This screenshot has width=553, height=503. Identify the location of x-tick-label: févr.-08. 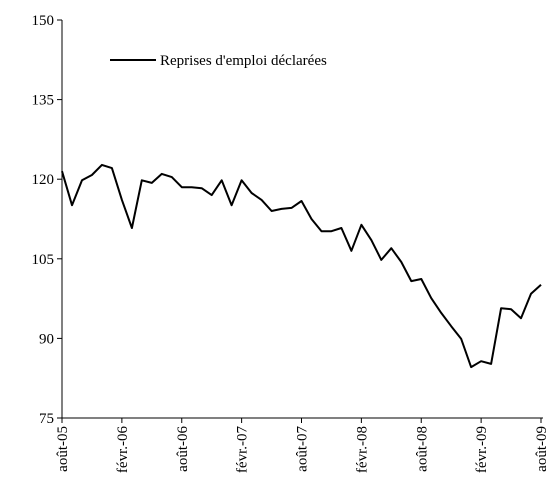
(362, 449).